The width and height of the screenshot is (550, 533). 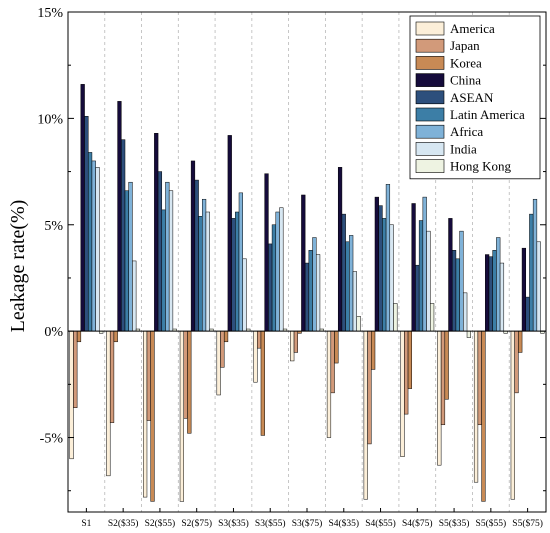 What do you see at coordinates (18, 266) in the screenshot?
I see `y-axis-title: Leakage rate(%)` at bounding box center [18, 266].